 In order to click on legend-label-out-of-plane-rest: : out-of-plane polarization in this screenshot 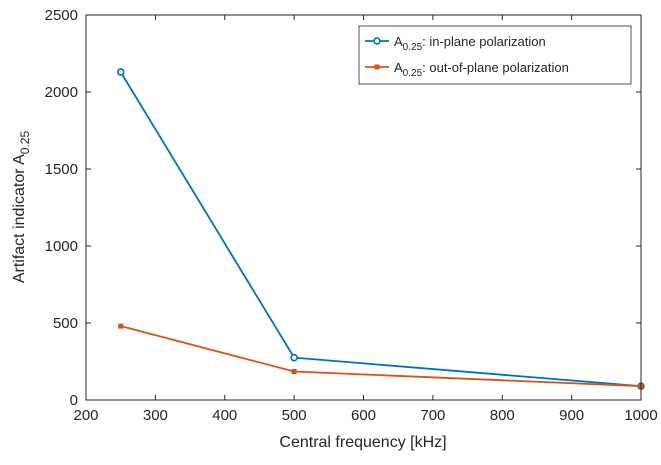, I will do `click(495, 67)`.